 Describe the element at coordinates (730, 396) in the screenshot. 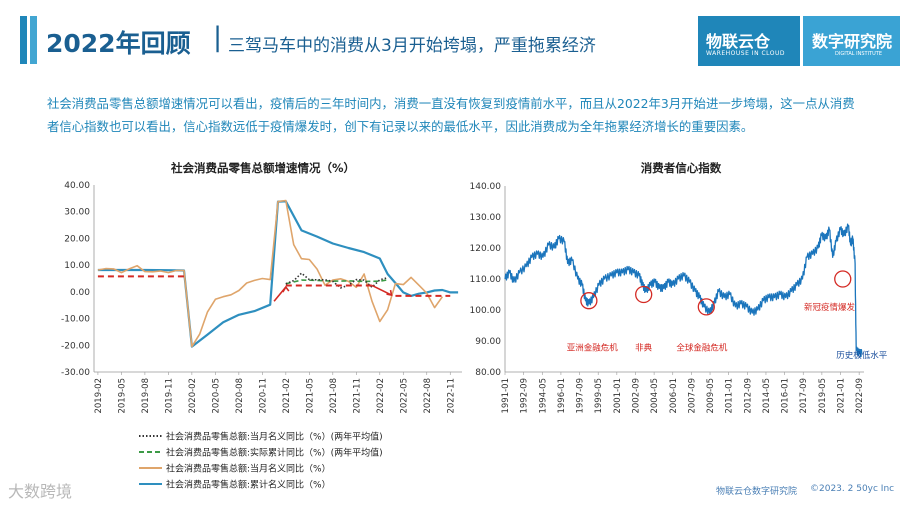

I see `chart2-x-tick-label: 2011-01` at that location.